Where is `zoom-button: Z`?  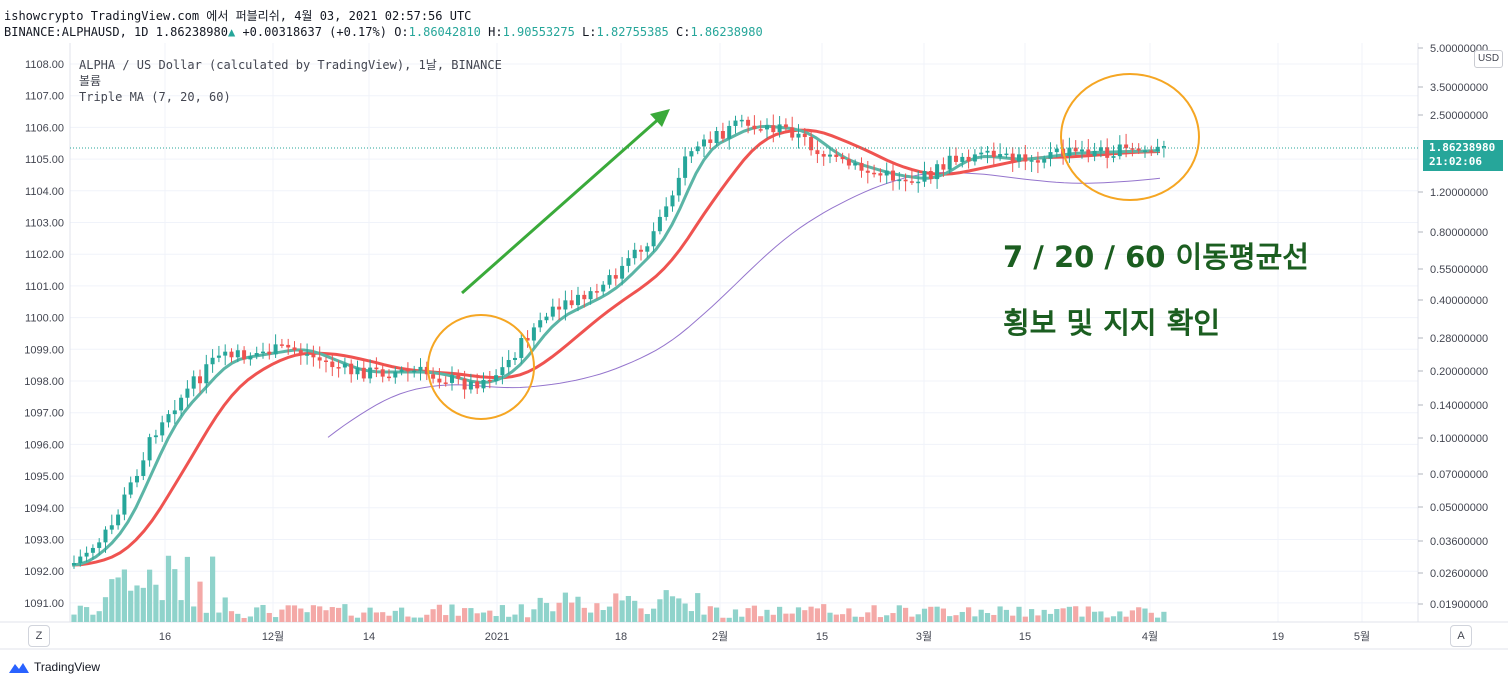
zoom-button: Z is located at coordinates (39, 636).